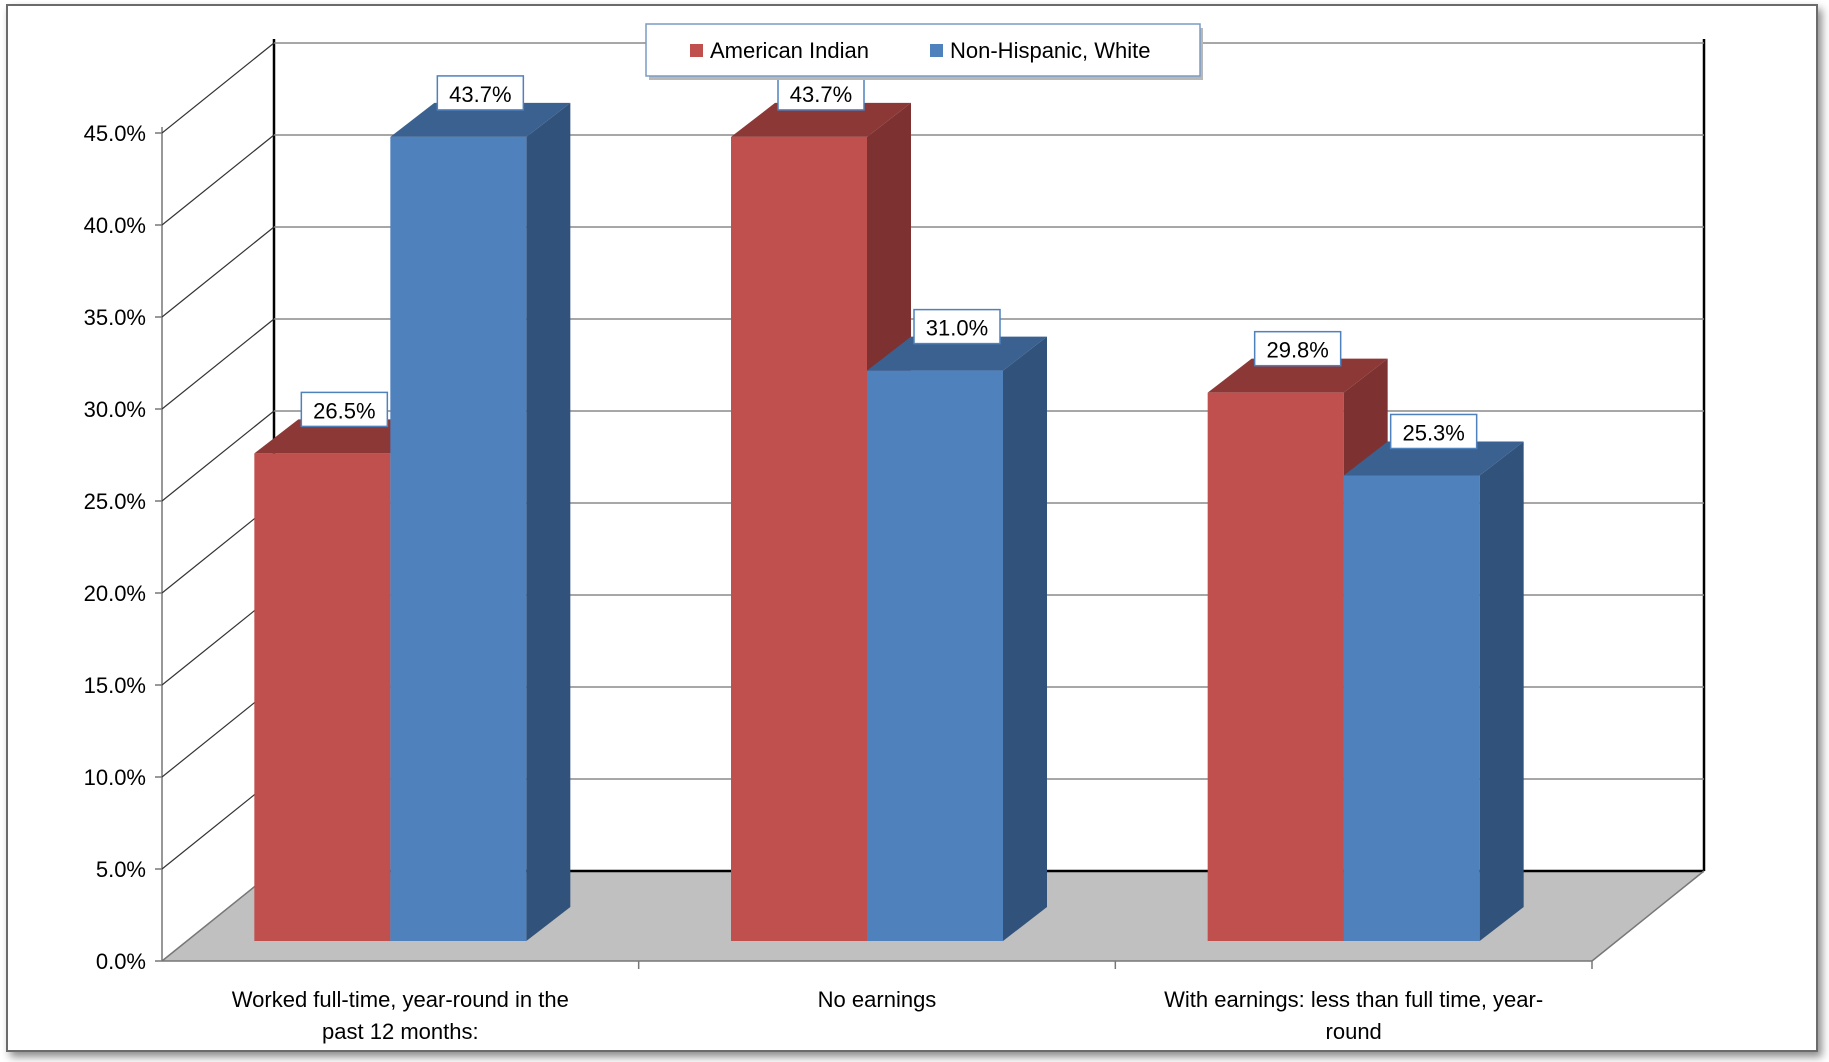 The width and height of the screenshot is (1829, 1062). I want to click on legend-entry: American Indian, so click(789, 50).